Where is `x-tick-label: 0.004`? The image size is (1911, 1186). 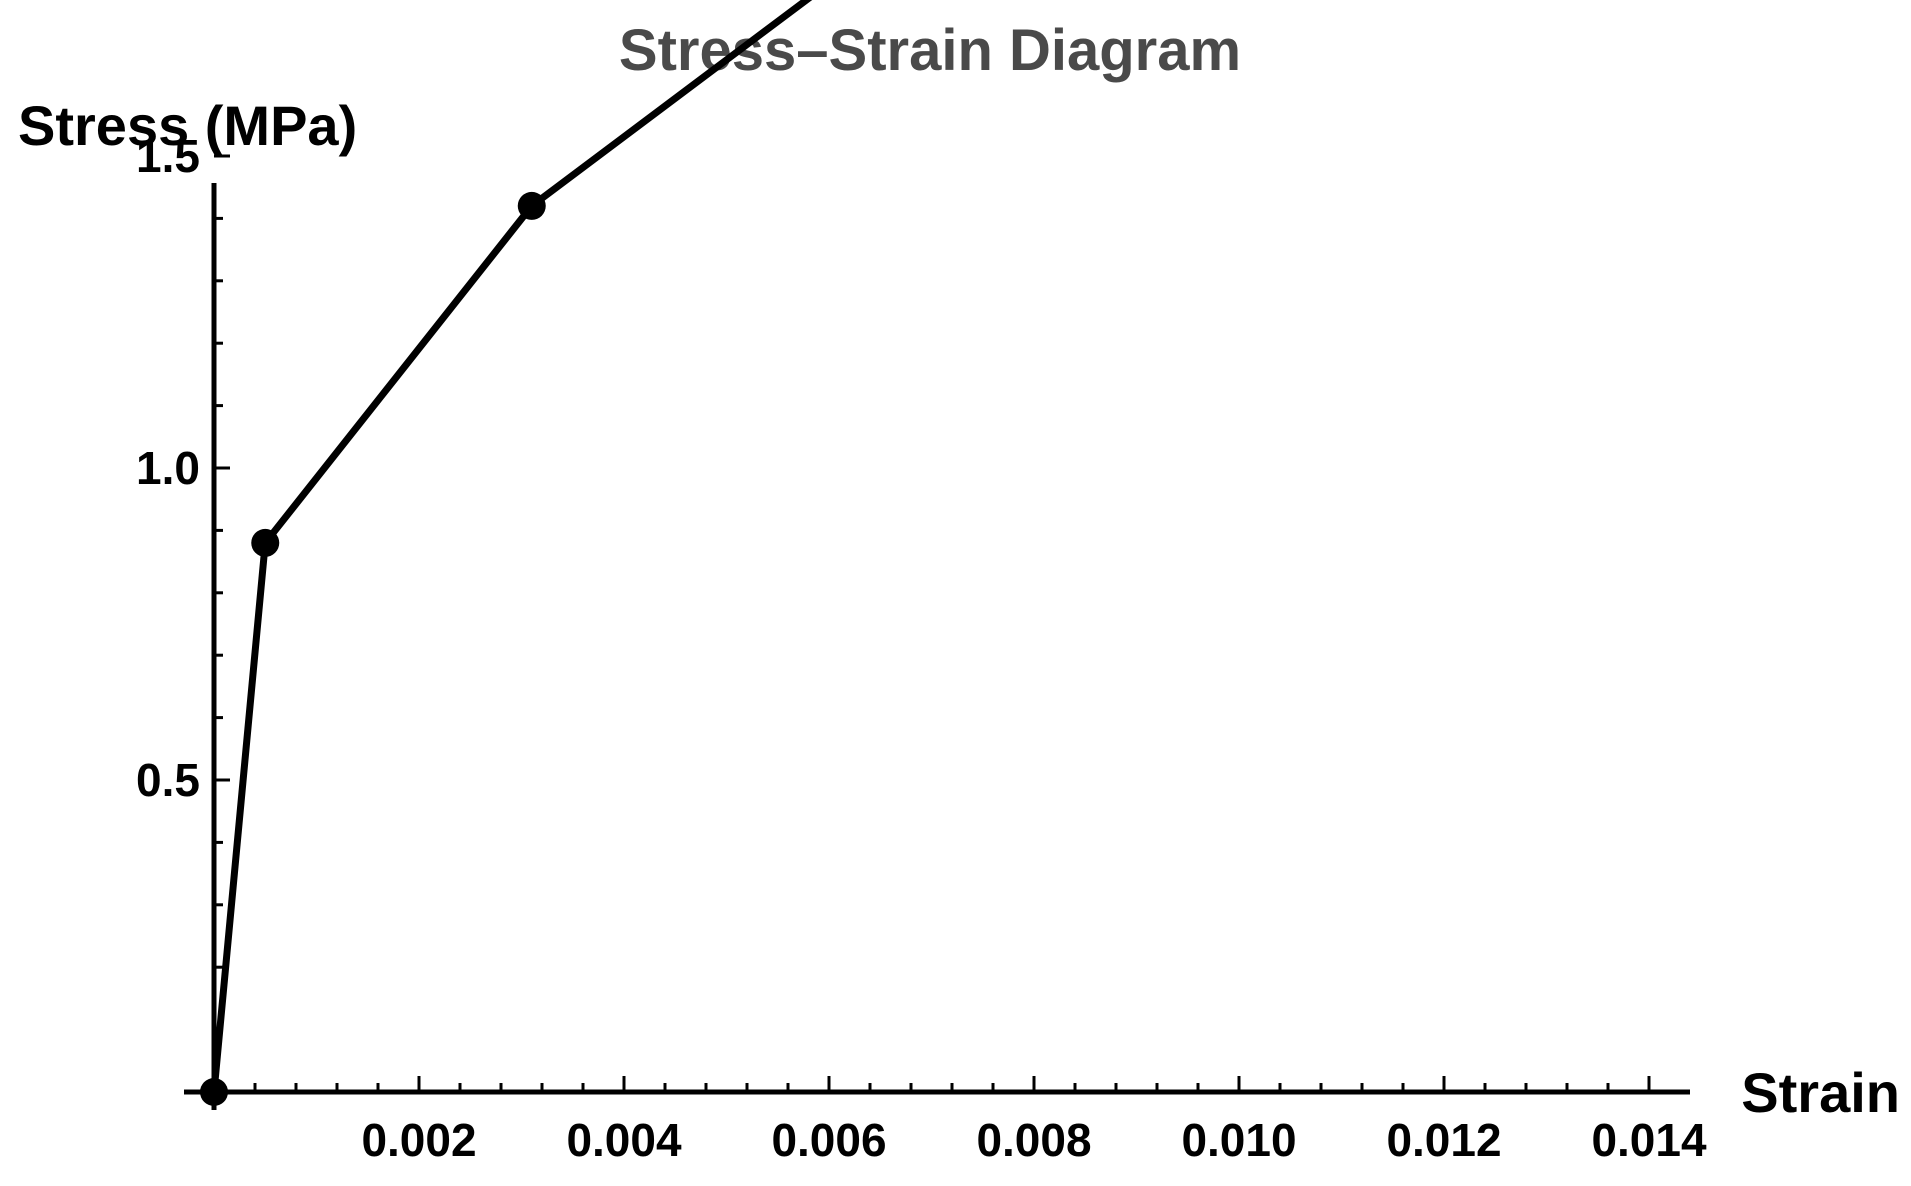 x-tick-label: 0.004 is located at coordinates (624, 1140).